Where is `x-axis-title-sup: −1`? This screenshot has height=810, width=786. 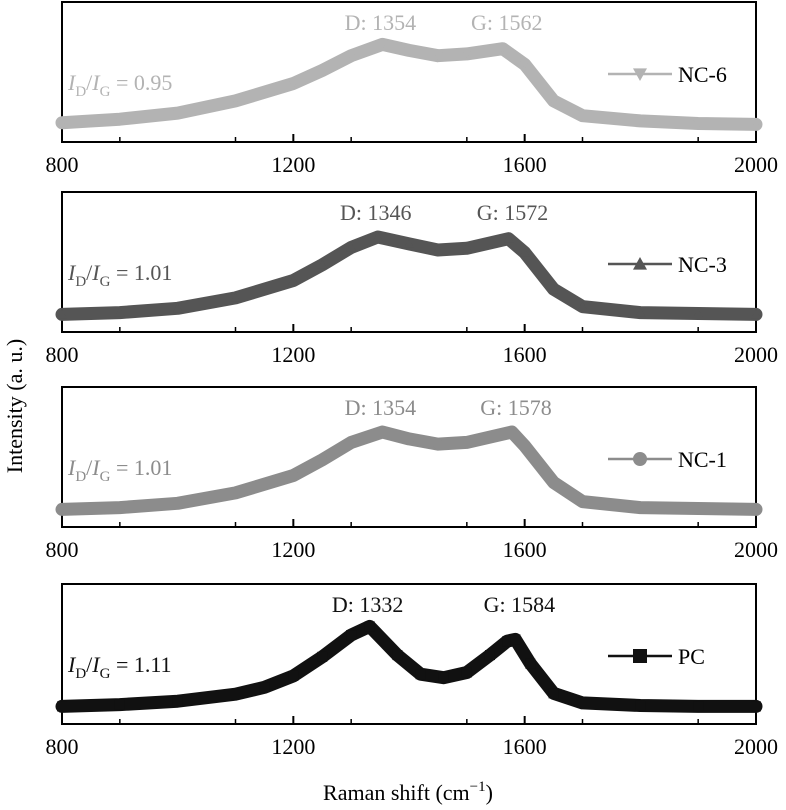 x-axis-title-sup: −1 is located at coordinates (478, 787).